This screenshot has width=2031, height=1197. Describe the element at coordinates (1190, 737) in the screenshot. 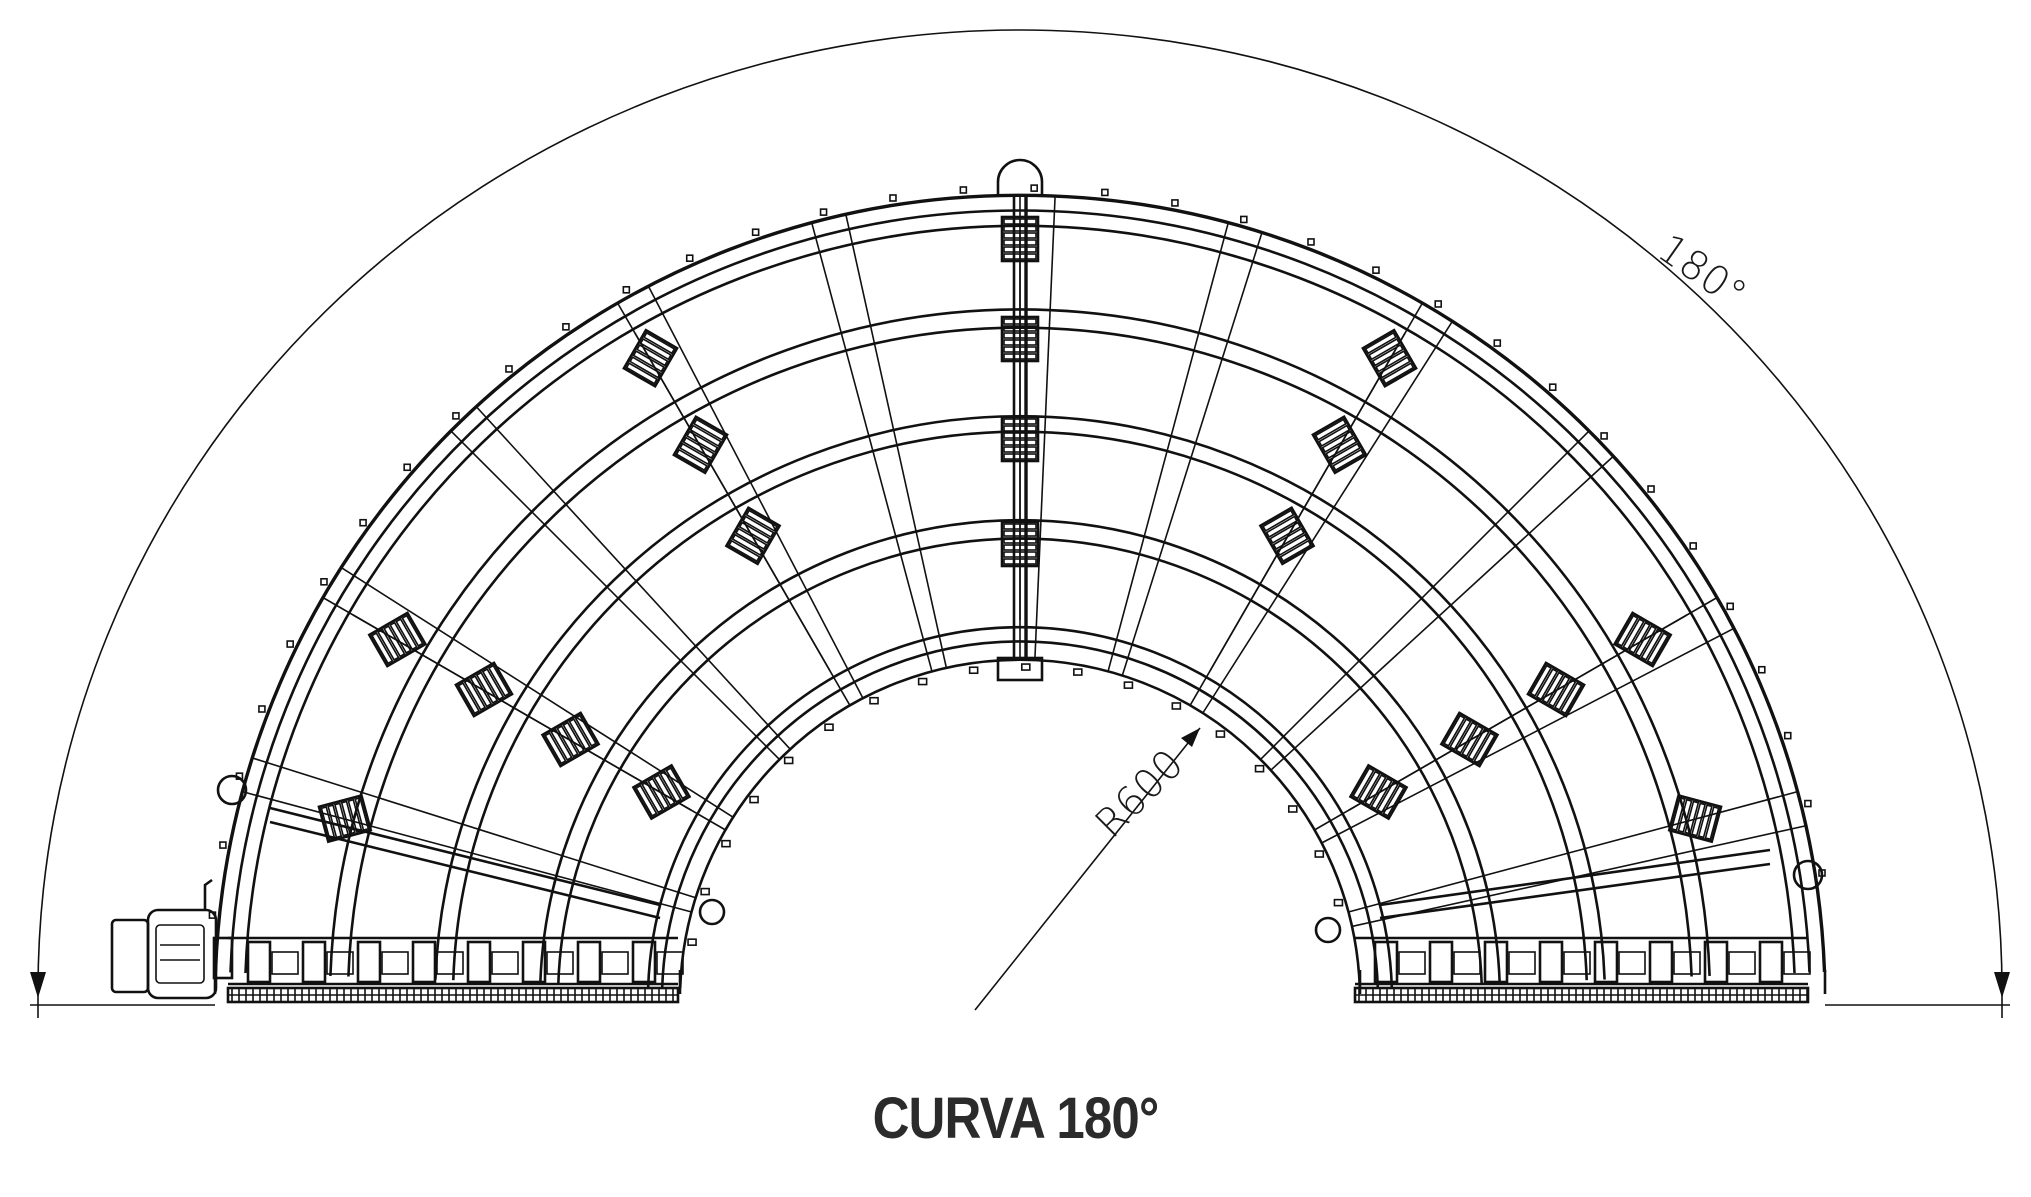

I see `radius-arrow` at that location.